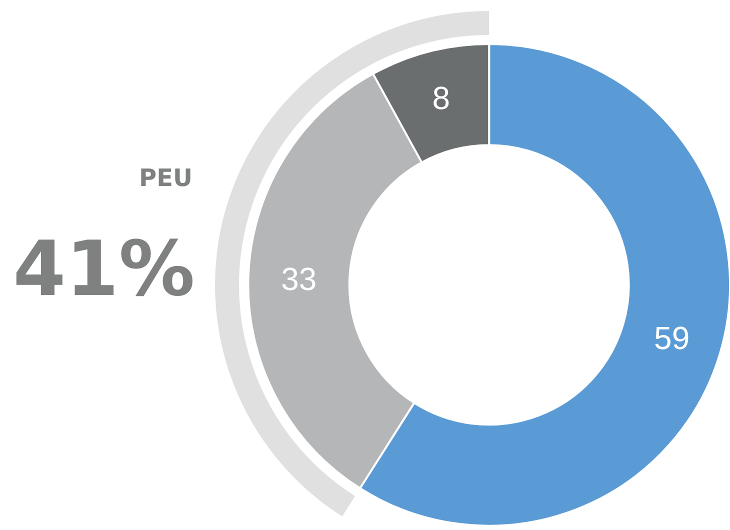  What do you see at coordinates (165, 178) in the screenshot?
I see `text: PEU` at bounding box center [165, 178].